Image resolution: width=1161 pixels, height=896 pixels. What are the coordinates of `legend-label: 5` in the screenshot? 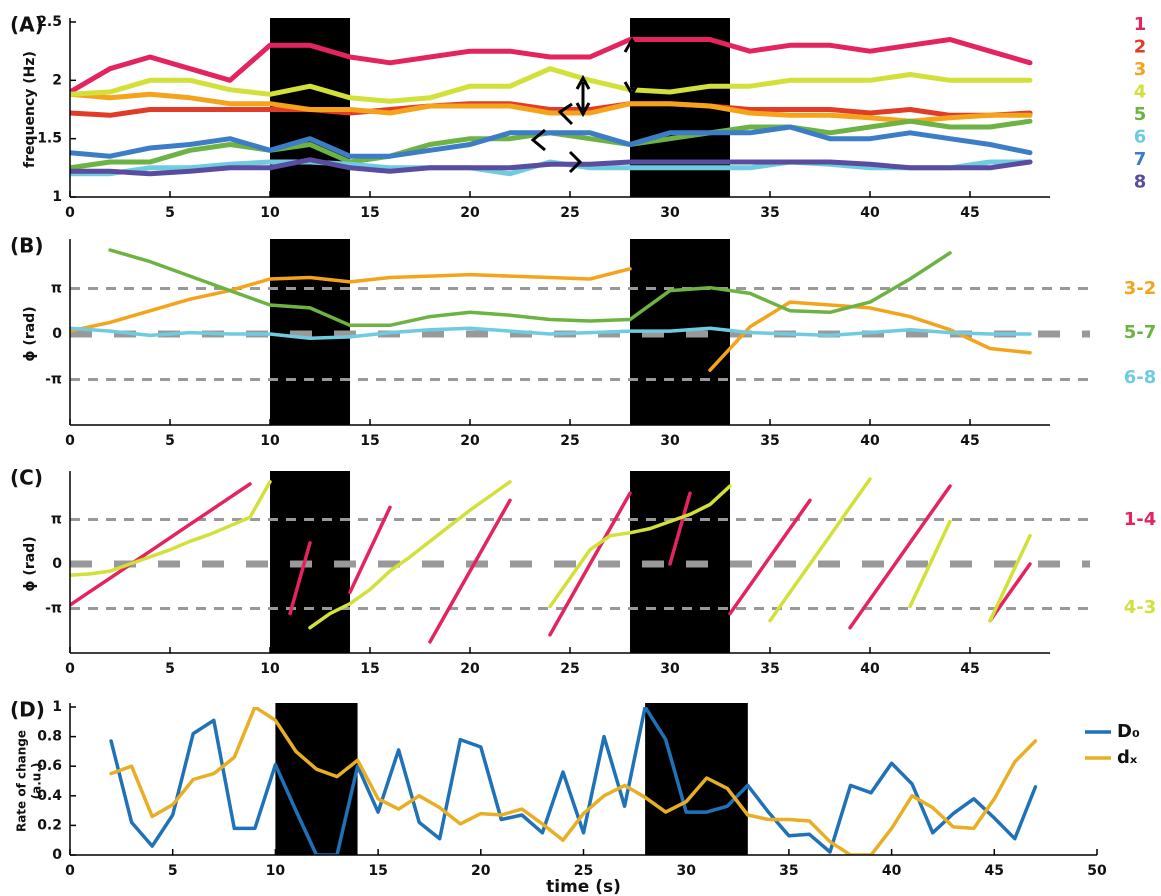 It's located at (1140, 114).